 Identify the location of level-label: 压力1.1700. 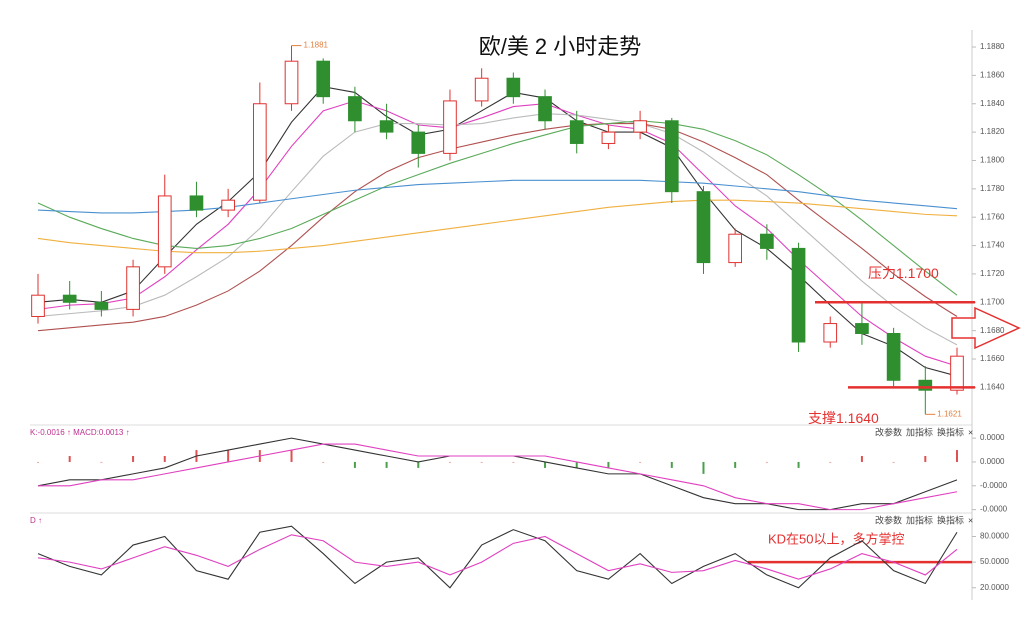
(903, 273).